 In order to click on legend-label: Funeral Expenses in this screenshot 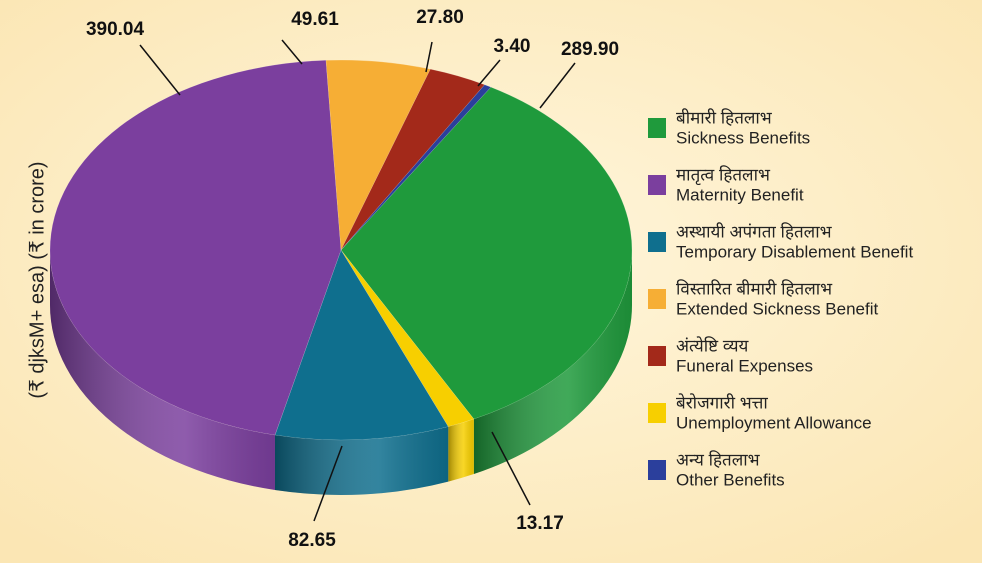, I will do `click(744, 365)`.